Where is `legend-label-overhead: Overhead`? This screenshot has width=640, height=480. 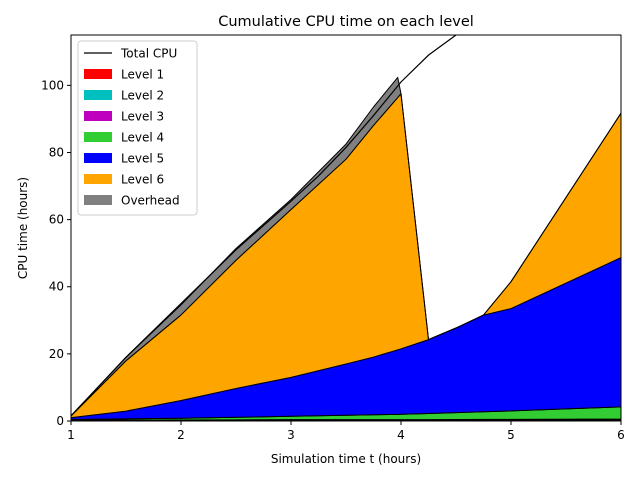
legend-label-overhead: Overhead is located at coordinates (150, 201).